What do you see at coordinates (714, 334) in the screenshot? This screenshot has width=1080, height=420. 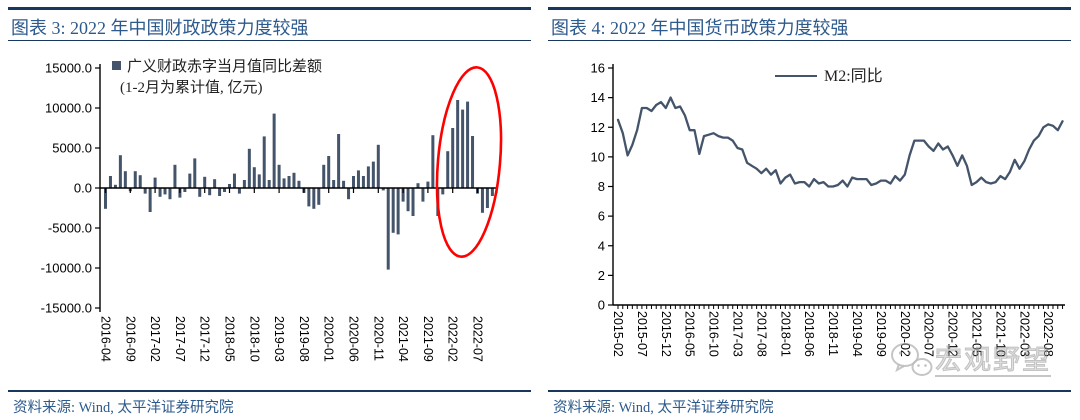 I see `svg-text: 2016-10` at bounding box center [714, 334].